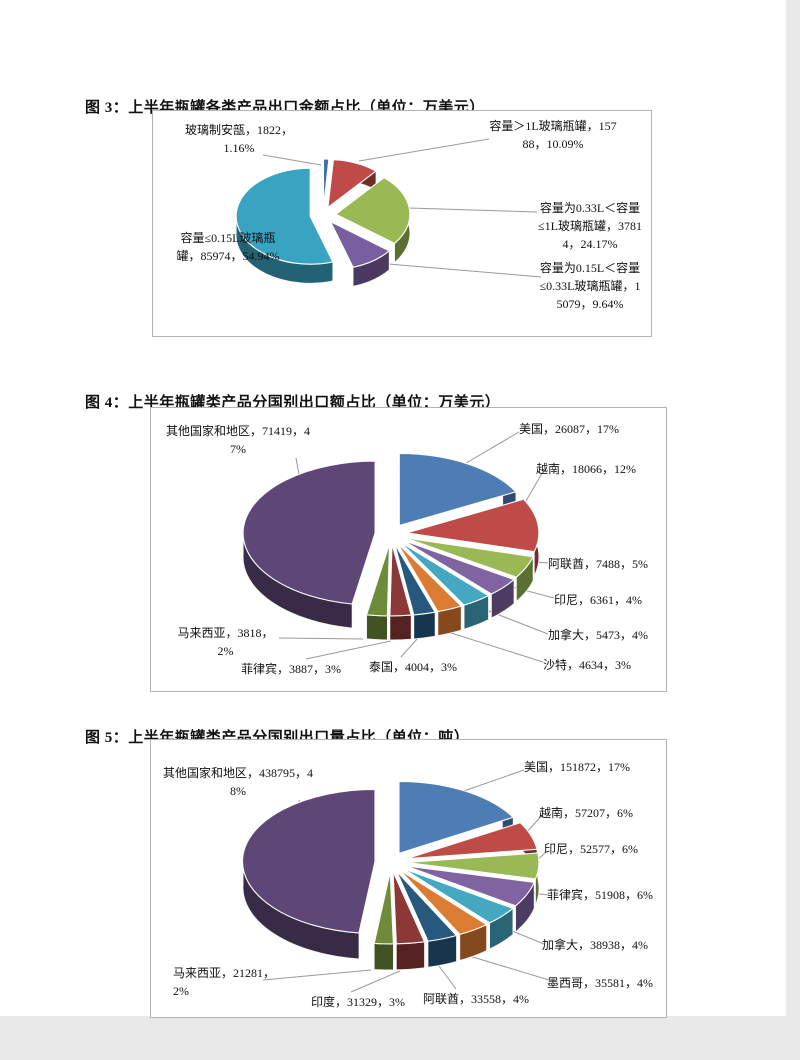  Describe the element at coordinates (569, 429) in the screenshot. I see `slice-label: 美国，26087，17%` at that location.